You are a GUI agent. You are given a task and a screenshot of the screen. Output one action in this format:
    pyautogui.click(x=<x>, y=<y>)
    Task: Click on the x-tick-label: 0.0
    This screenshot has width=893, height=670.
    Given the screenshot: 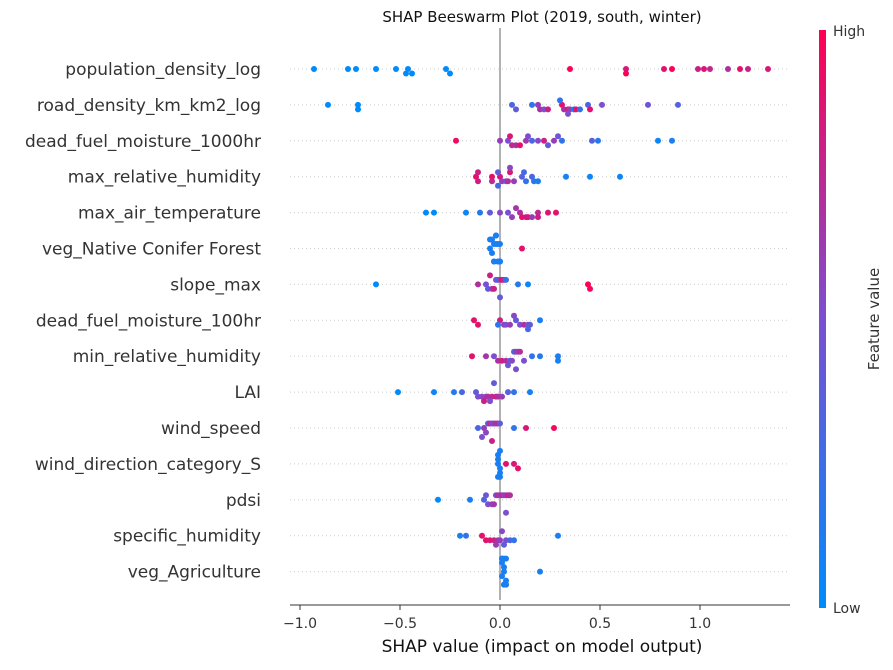 What is the action you would take?
    pyautogui.click(x=500, y=624)
    